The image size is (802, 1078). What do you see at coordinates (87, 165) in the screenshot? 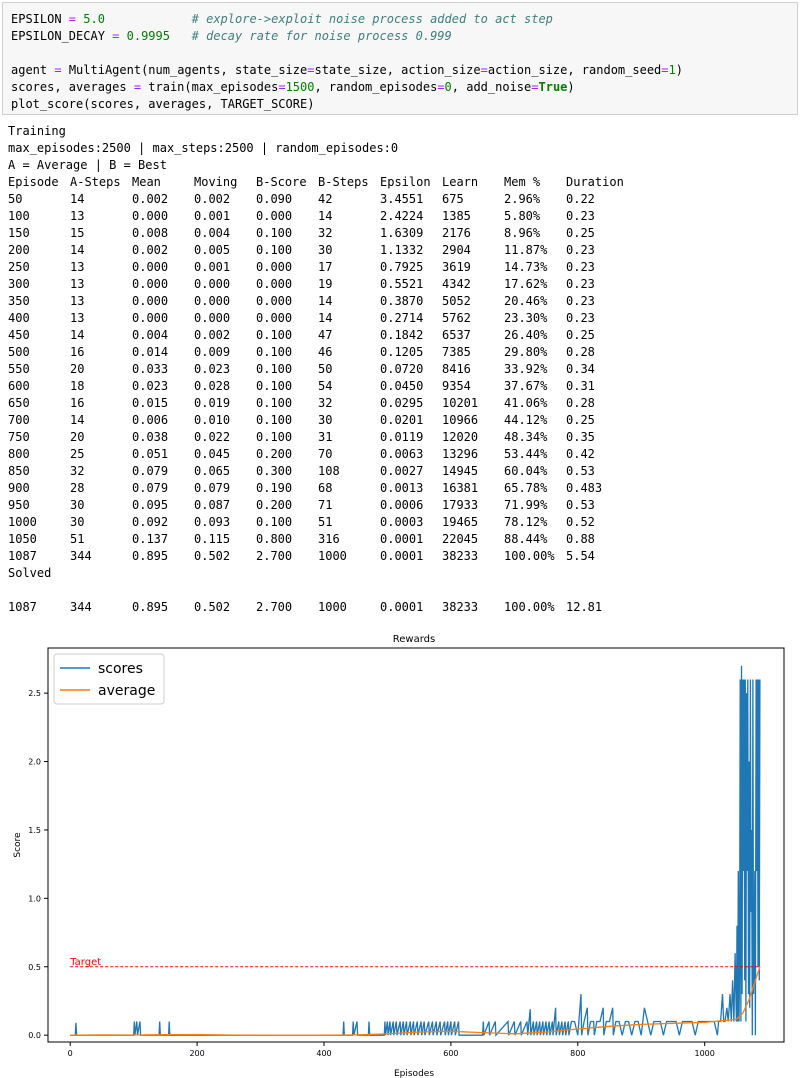
I see `legend-line: A = Average | B = Best` at bounding box center [87, 165].